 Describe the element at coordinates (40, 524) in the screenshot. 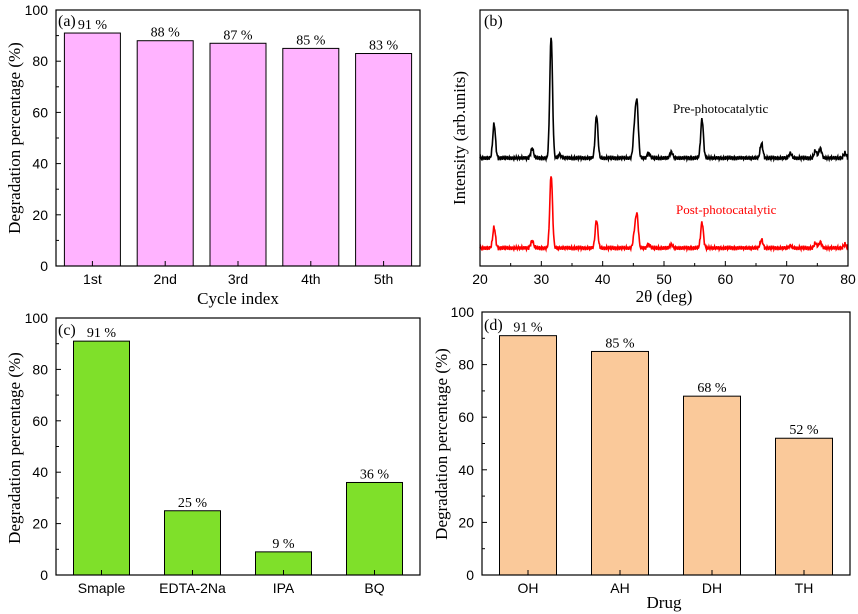

I see `panel-c-y-tick-label: 20` at that location.